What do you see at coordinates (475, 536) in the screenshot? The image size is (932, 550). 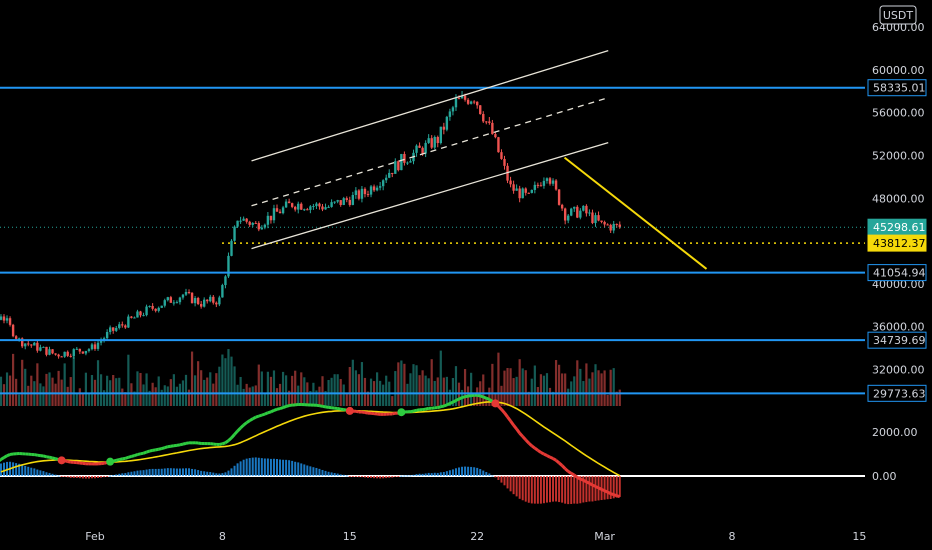 I see `time-axis: Feb 8 15 22 Mar 8 15` at bounding box center [475, 536].